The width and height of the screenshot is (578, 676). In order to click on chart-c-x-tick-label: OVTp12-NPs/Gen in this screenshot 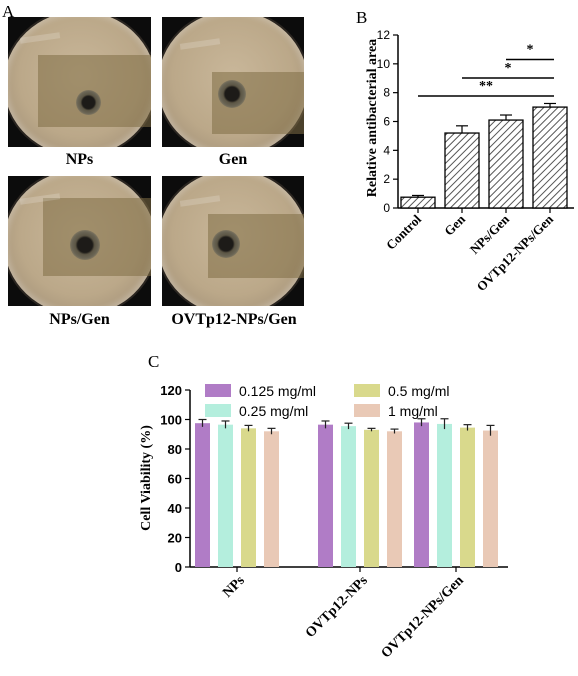, I will do `click(423, 617)`.